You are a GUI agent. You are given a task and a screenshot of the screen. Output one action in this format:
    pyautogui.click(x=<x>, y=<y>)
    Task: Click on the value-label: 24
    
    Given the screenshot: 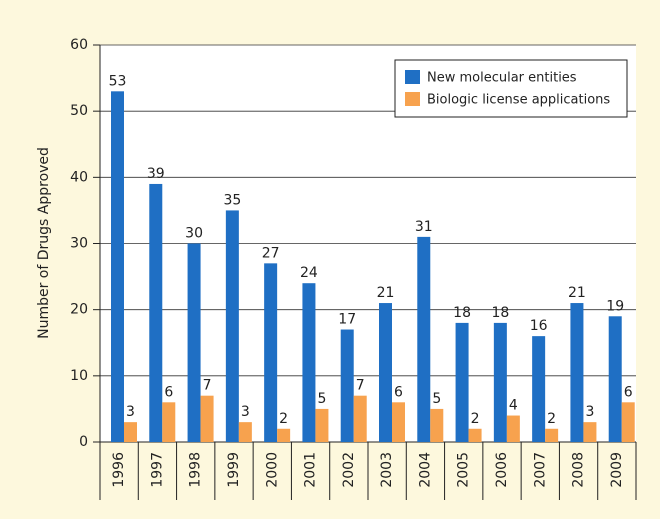 What is the action you would take?
    pyautogui.click(x=309, y=273)
    